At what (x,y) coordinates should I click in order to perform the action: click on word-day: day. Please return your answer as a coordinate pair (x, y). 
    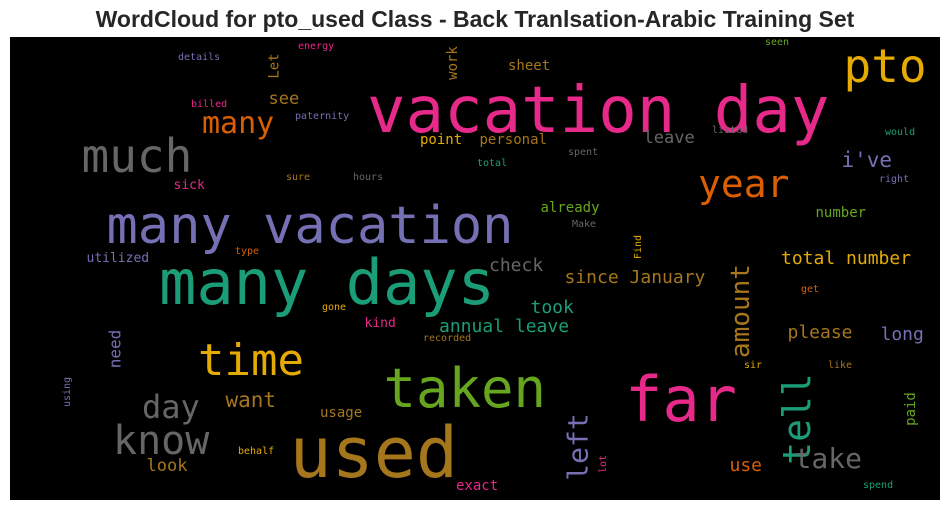
    Looking at the image, I should click on (171, 407).